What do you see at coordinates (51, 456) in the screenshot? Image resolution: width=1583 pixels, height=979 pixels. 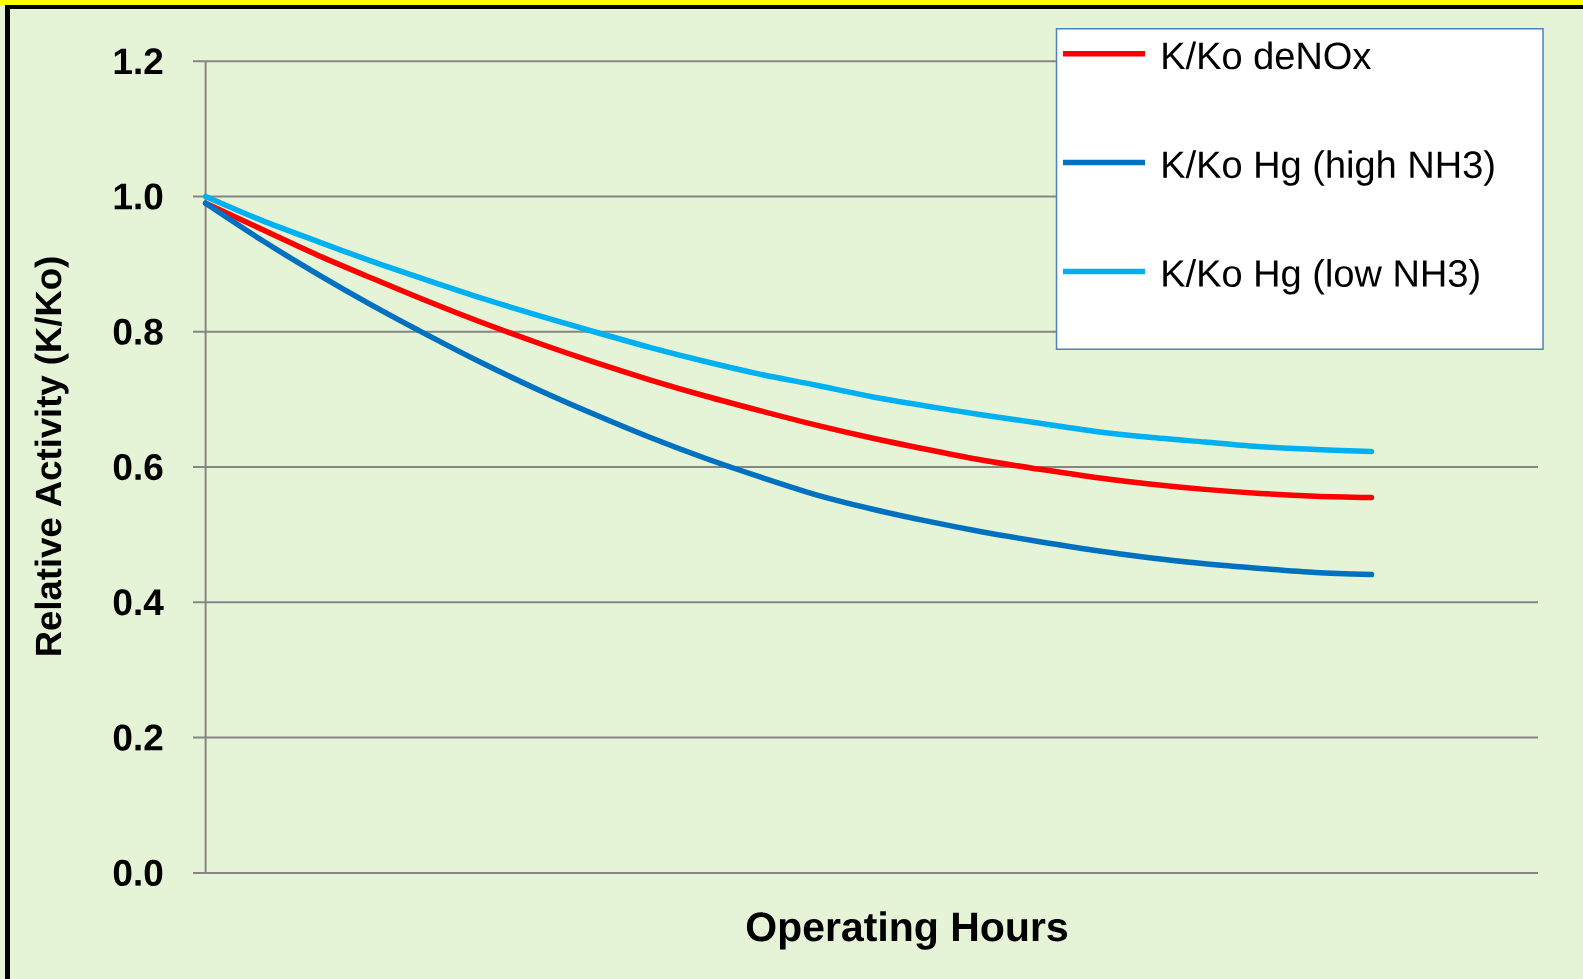 I see `y-axis-title: Relative Activity (K/Ko)` at bounding box center [51, 456].